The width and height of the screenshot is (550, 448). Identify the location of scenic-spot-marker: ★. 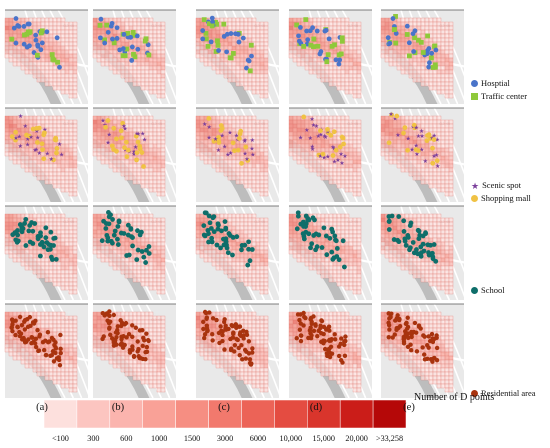
(306, 130).